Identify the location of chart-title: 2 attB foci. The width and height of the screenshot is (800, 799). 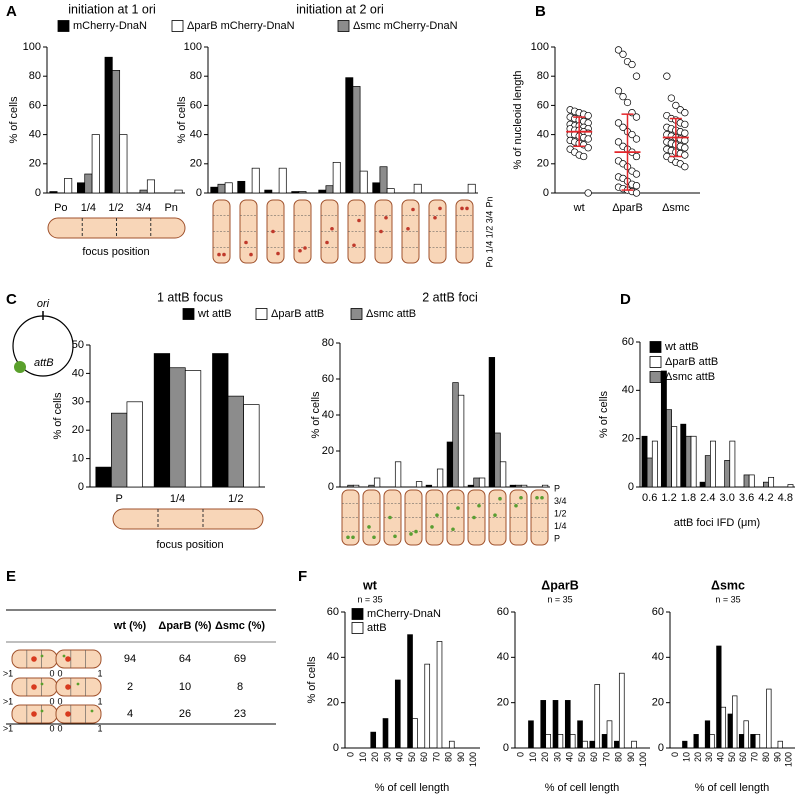
(450, 297).